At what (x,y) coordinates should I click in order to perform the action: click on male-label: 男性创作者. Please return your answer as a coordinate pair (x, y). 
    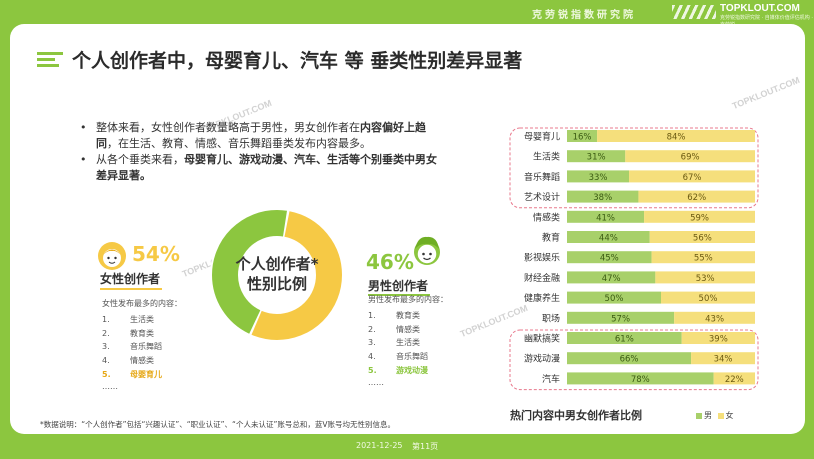
    Looking at the image, I should click on (398, 286).